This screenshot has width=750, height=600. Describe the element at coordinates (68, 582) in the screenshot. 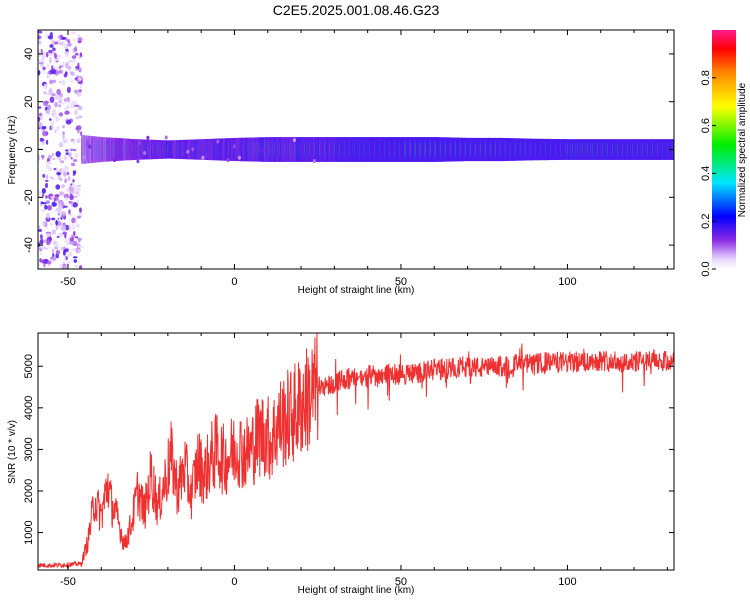

I see `x-tick-label: -50` at that location.